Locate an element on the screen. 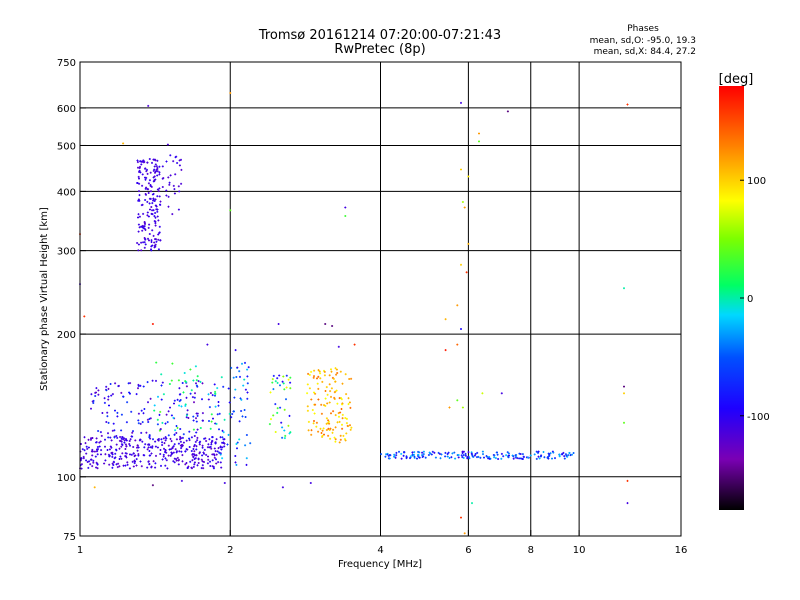  y-tick-label: 300 is located at coordinates (66, 252).